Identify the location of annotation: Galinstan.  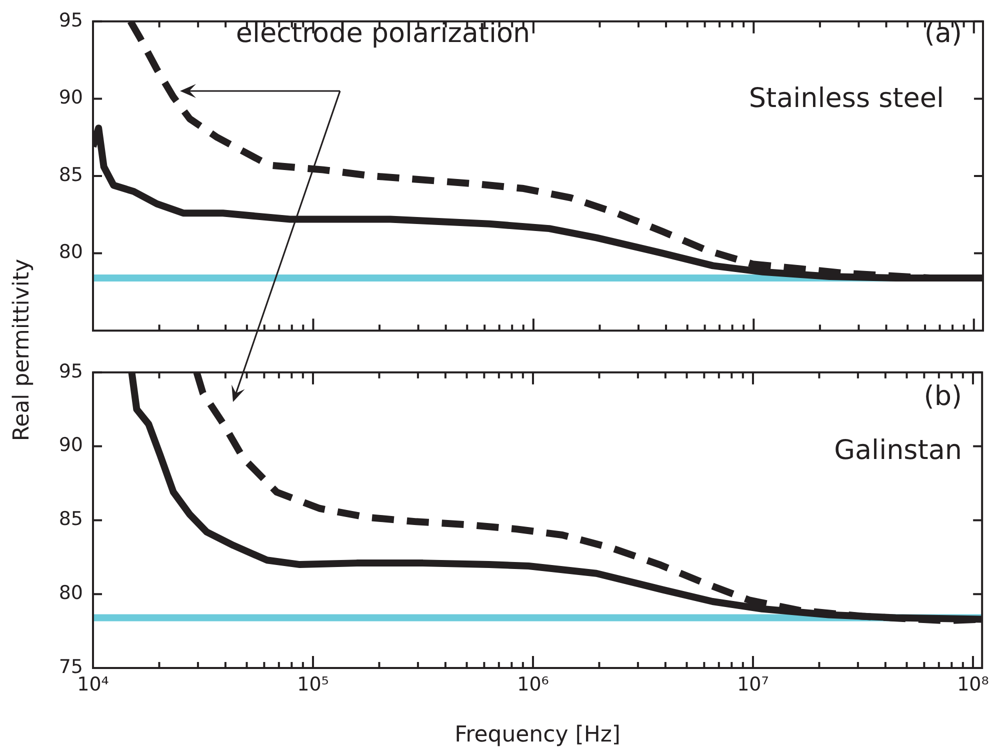
(898, 450).